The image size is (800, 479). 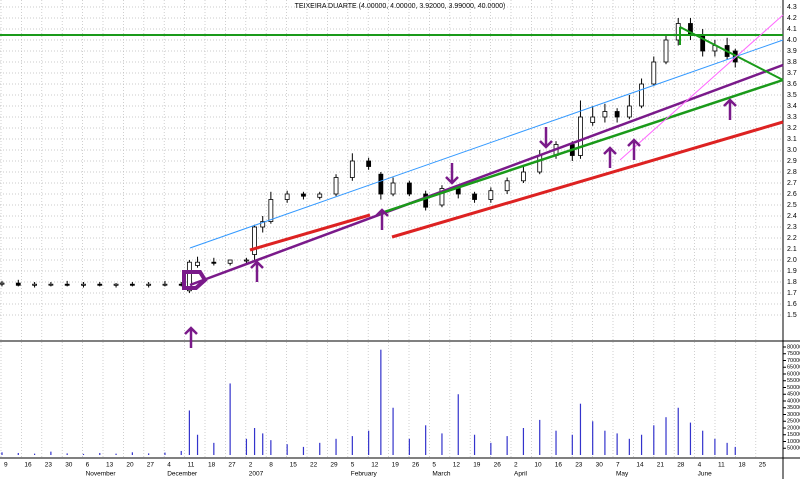 I want to click on x-tick-label: 13, so click(x=110, y=465).